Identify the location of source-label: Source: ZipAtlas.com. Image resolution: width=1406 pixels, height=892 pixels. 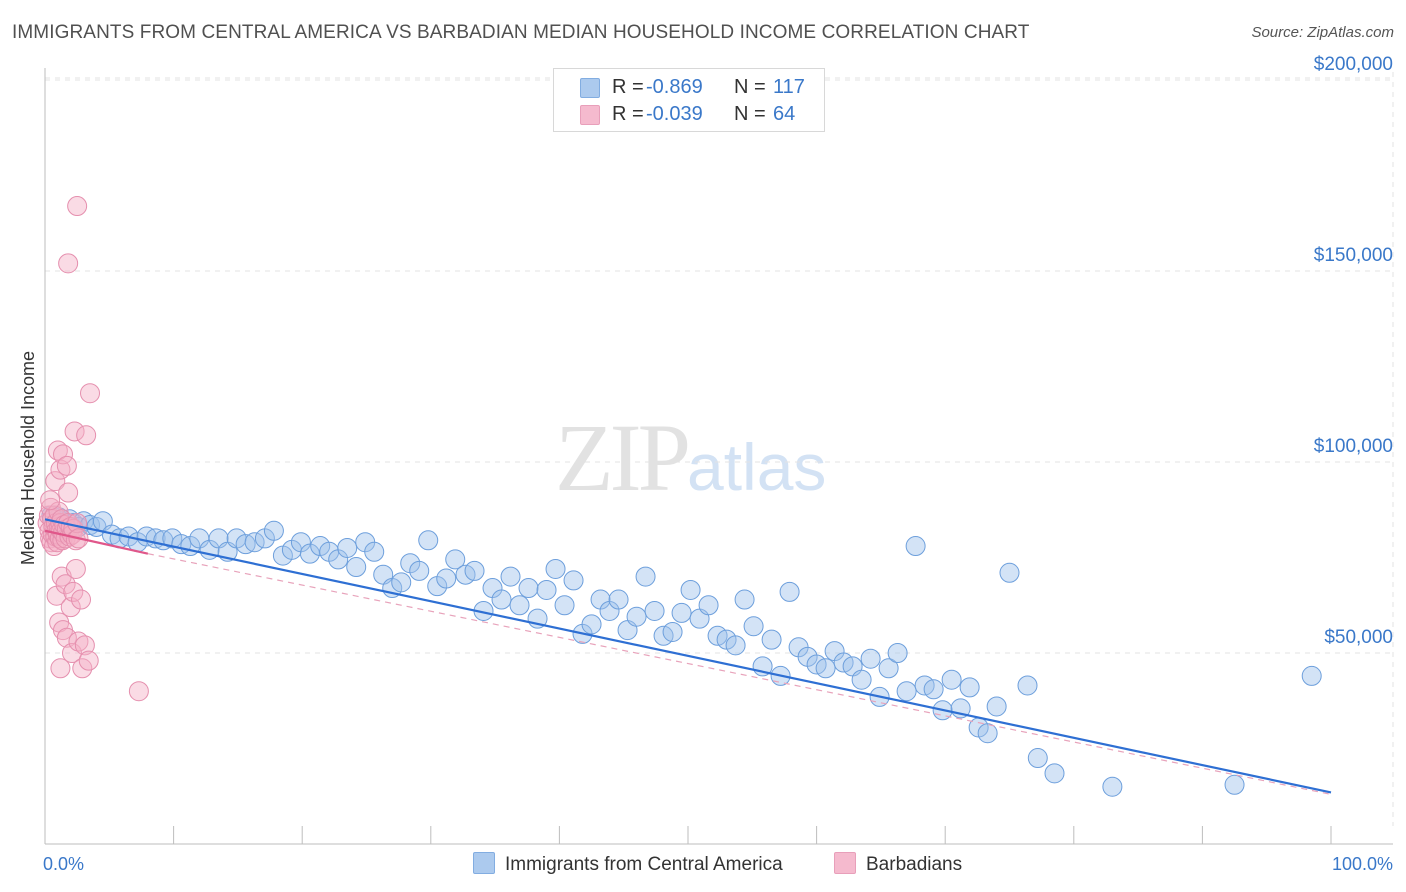
(1322, 32).